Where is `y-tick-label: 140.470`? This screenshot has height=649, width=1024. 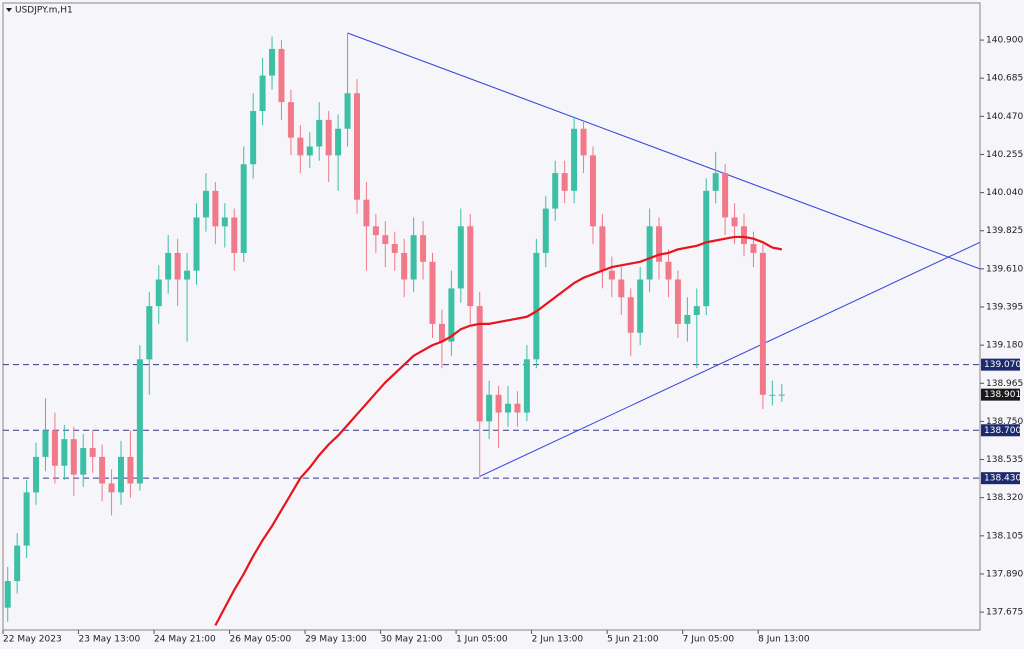 y-tick-label: 140.470 is located at coordinates (1004, 117).